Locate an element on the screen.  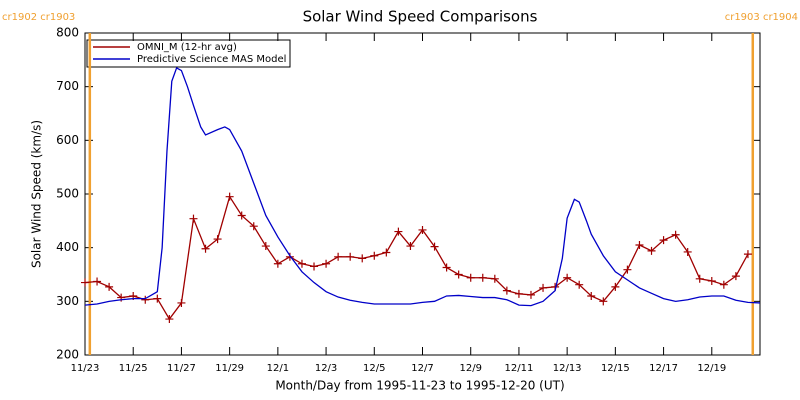
x-tick-label: 12/9 is located at coordinates (470, 368).